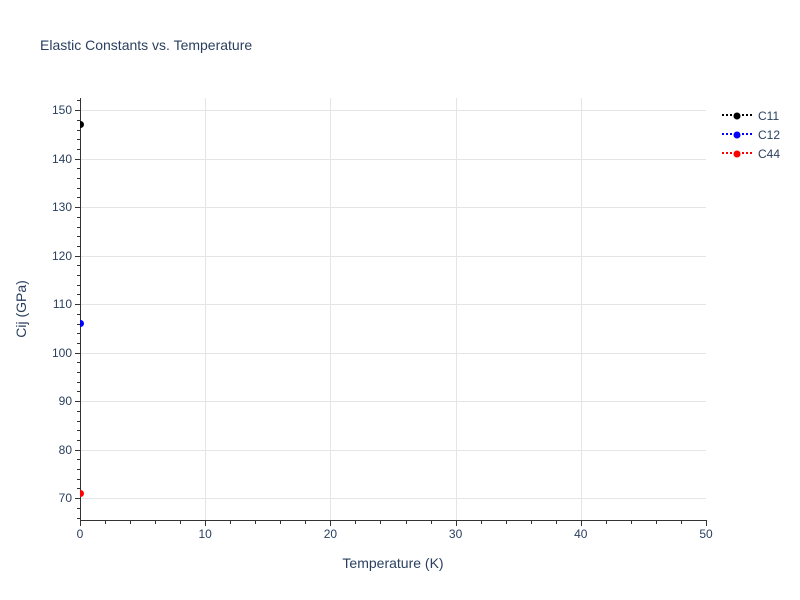 The height and width of the screenshot is (600, 800). Describe the element at coordinates (146, 45) in the screenshot. I see `chart-title: Elastic Constants vs. Temperature` at that location.